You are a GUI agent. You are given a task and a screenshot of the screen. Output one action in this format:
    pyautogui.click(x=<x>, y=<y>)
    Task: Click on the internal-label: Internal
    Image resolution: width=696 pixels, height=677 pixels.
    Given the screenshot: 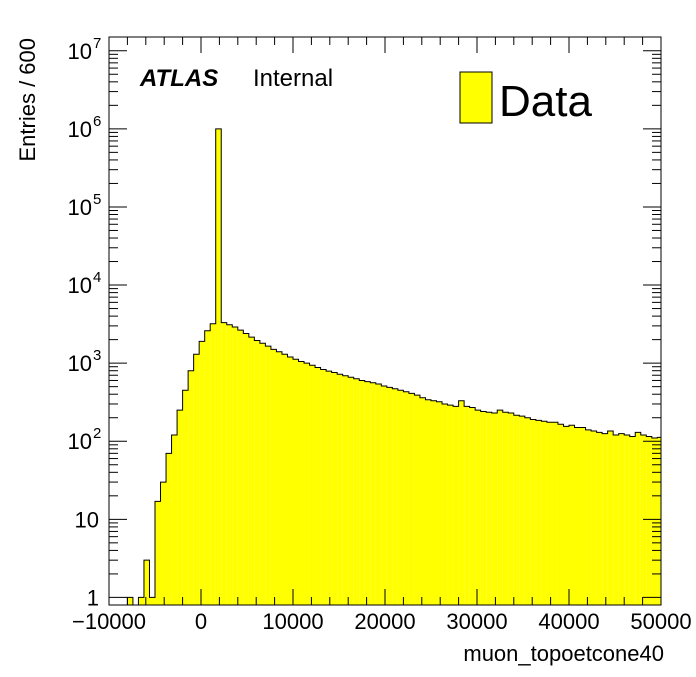 What is the action you would take?
    pyautogui.click(x=293, y=78)
    